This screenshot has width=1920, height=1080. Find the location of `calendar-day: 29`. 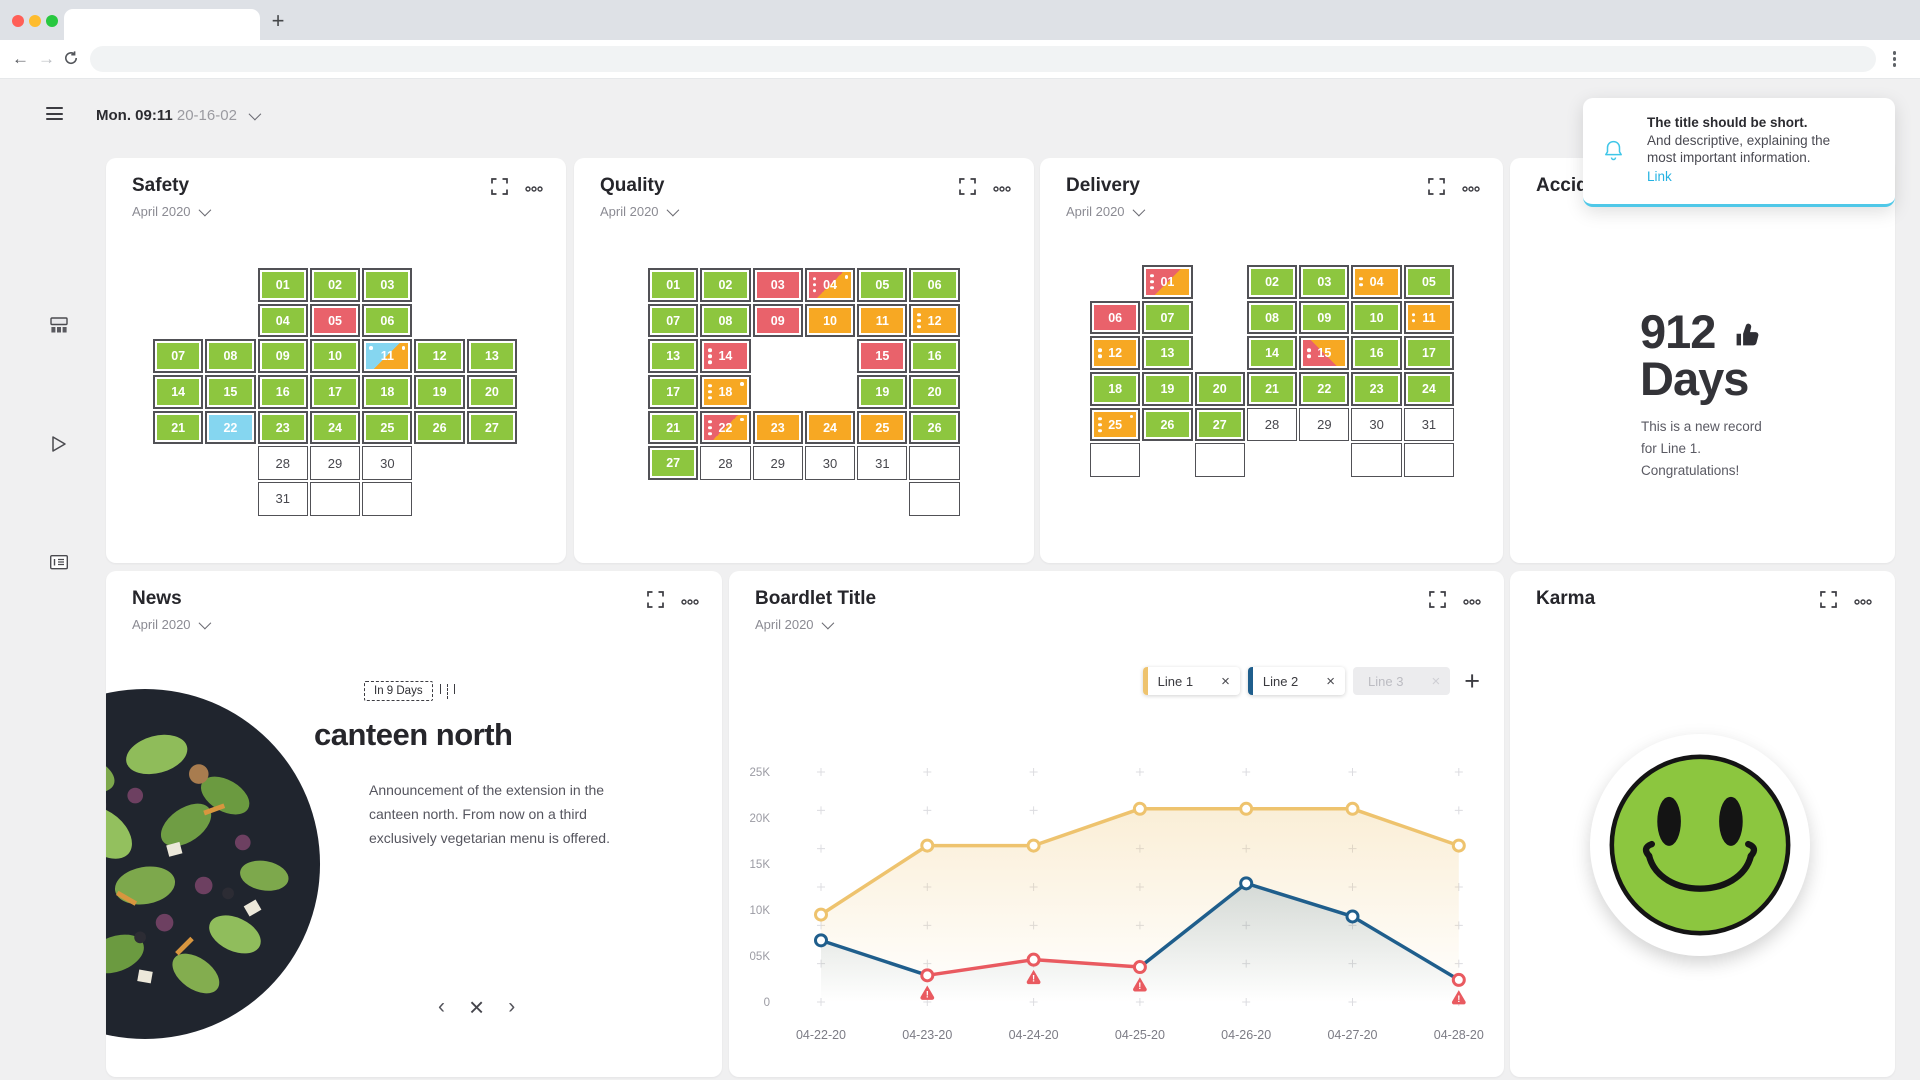

calendar-day: 29 is located at coordinates (1324, 424).